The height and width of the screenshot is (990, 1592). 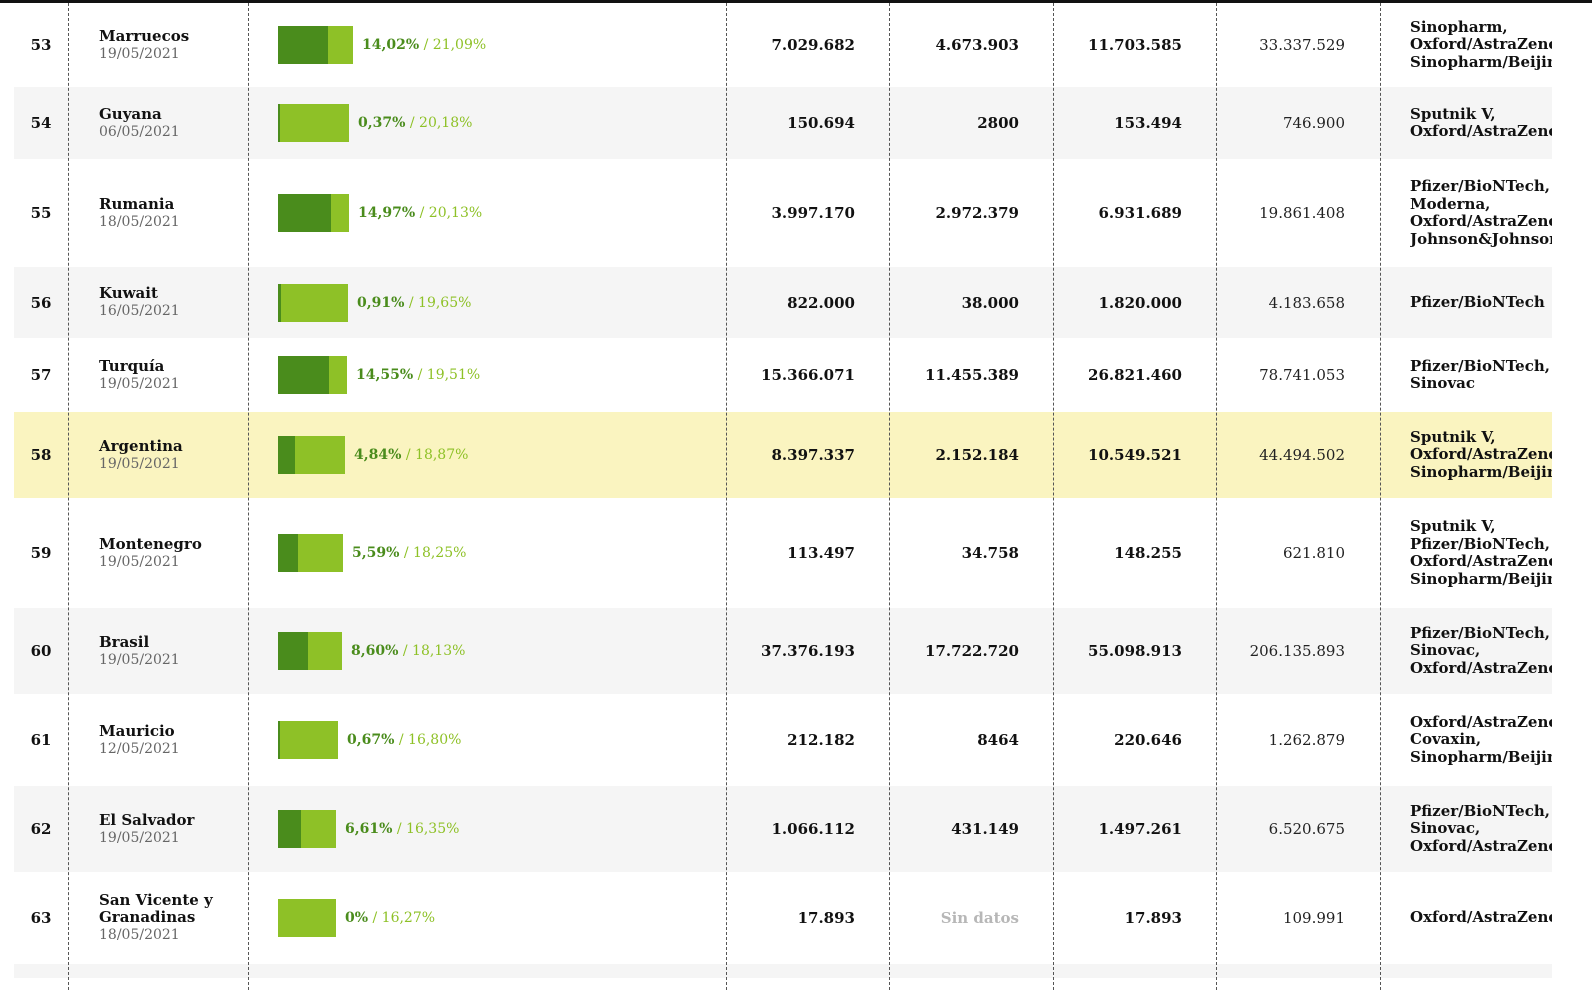 What do you see at coordinates (41, 553) in the screenshot?
I see `rank-cell: 59` at bounding box center [41, 553].